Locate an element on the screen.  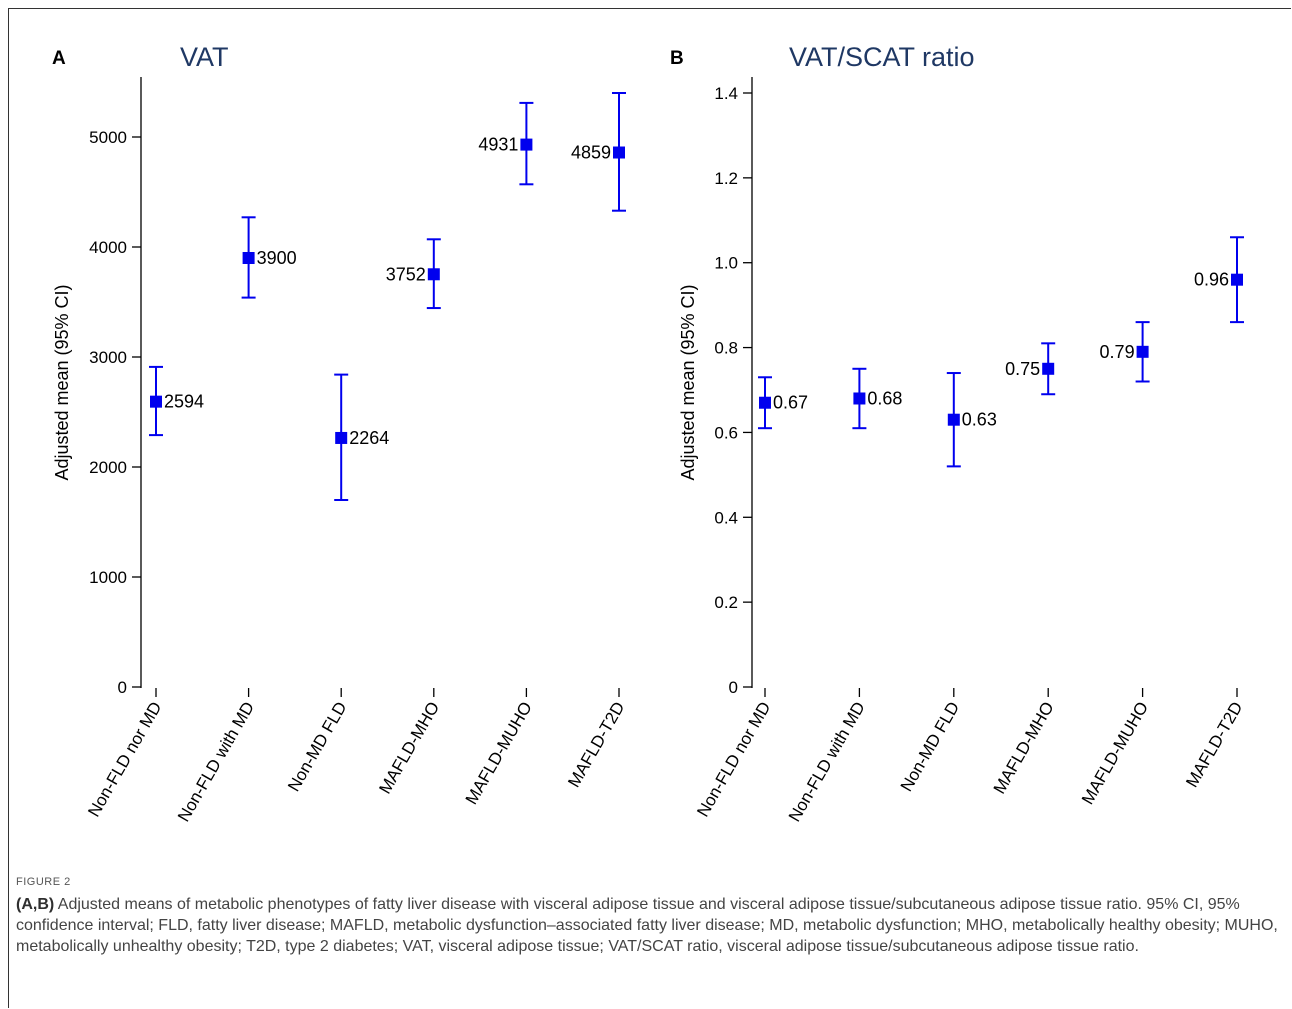
y-tick-label-a: 2000 is located at coordinates (108, 467).